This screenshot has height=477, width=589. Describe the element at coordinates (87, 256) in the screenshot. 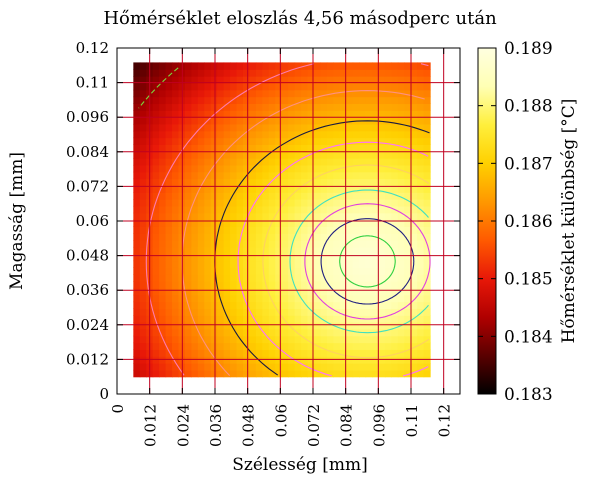

I see `y-tick-label: 0.048` at that location.